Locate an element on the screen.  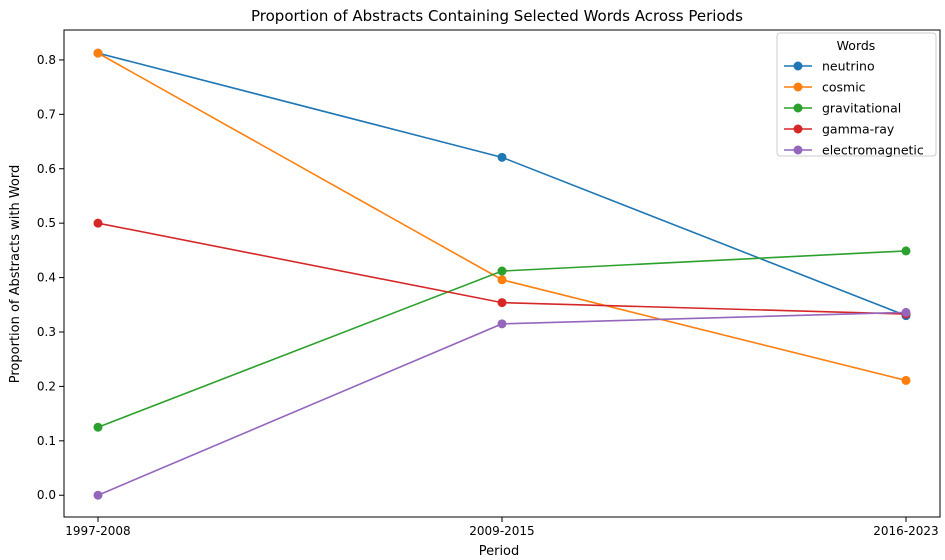
legend-label-neutrino: neutrino is located at coordinates (848, 66).